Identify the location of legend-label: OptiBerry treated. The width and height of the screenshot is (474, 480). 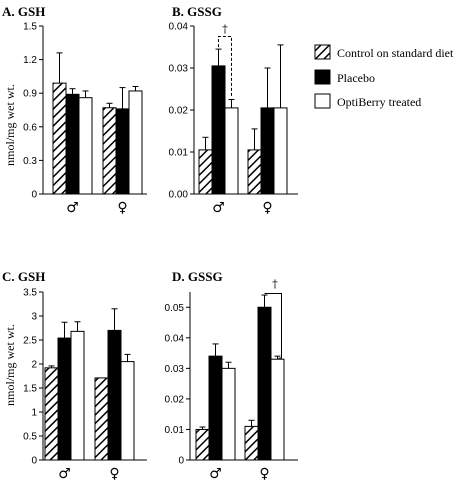
(379, 102).